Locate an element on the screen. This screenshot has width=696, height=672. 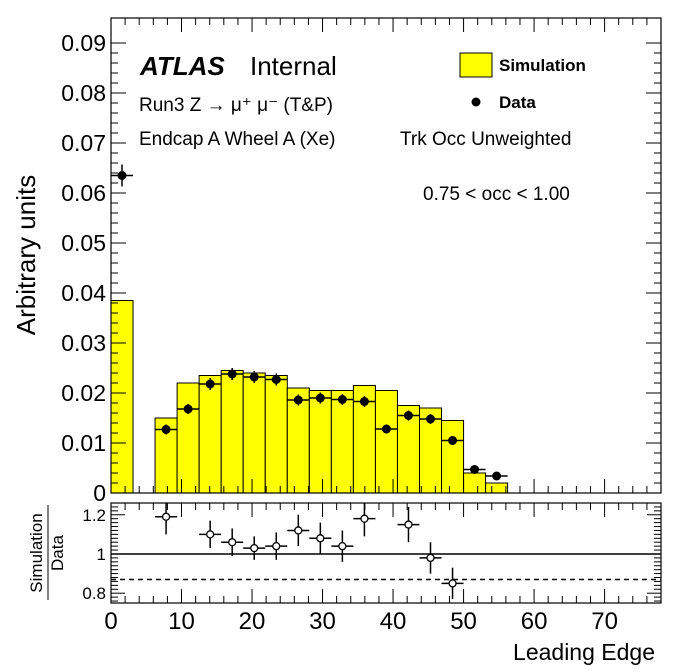
region-label: Endcap A Wheel A (Xe) is located at coordinates (237, 139).